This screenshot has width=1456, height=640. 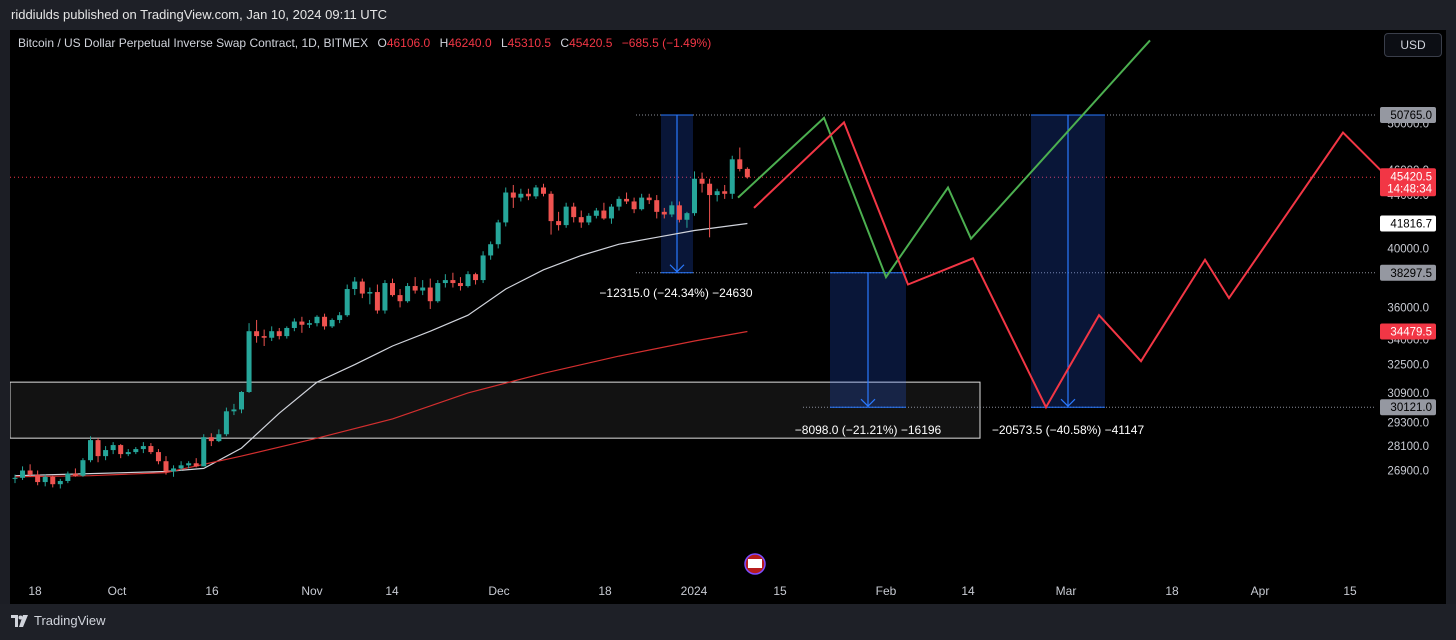 I want to click on measure-label: −8098.0 (−21.21%) −16196, so click(x=868, y=430).